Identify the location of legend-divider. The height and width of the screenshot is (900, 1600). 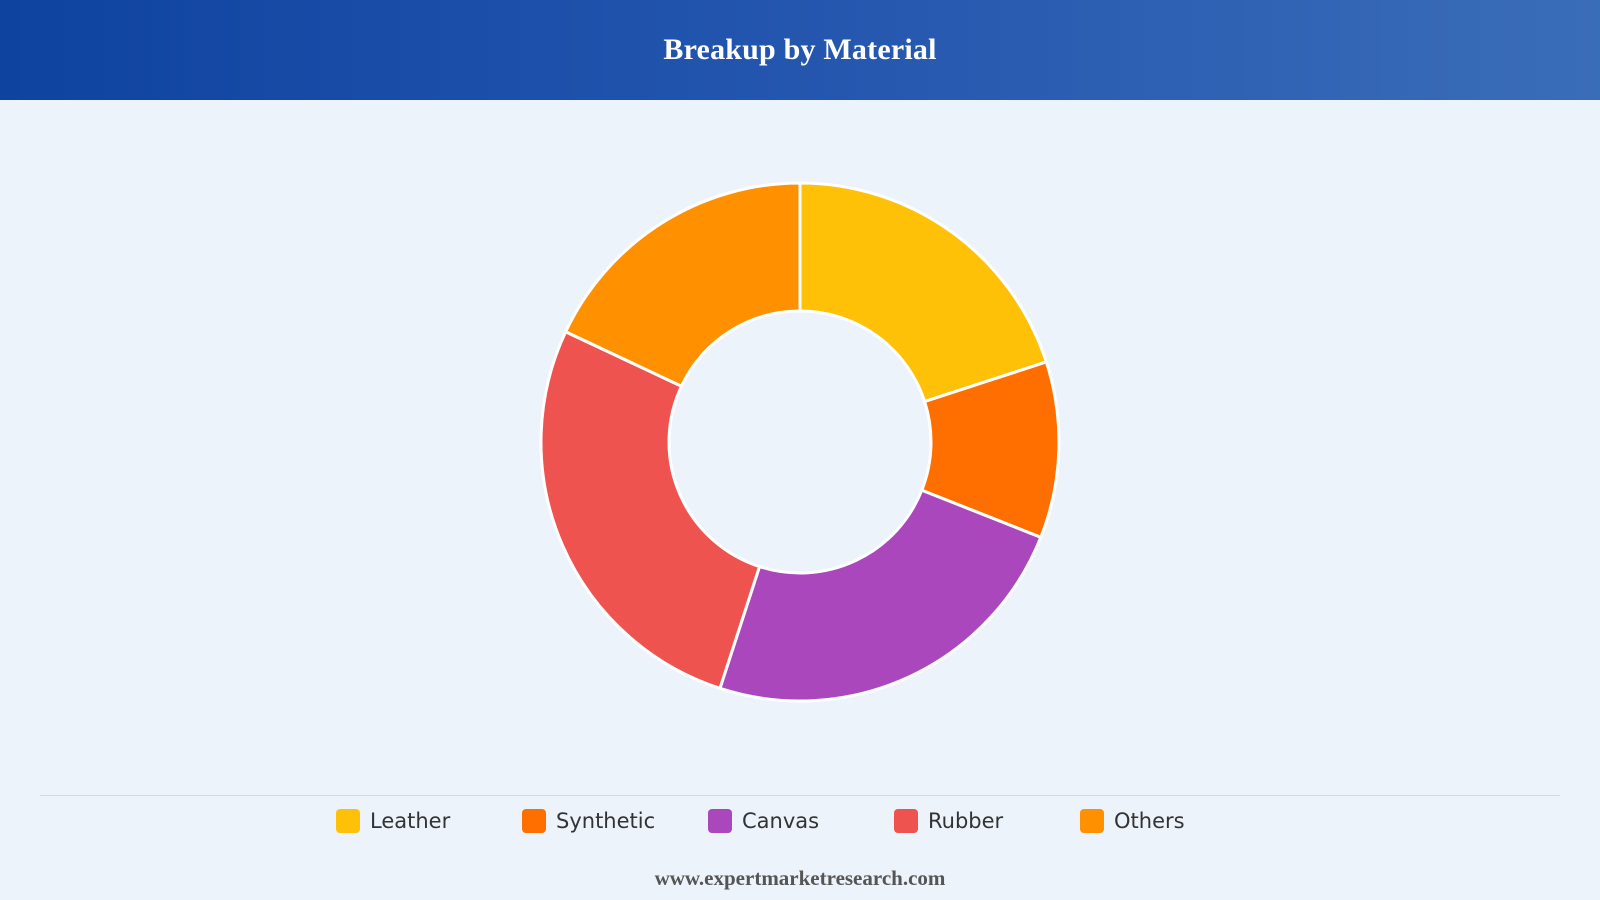
(800, 795).